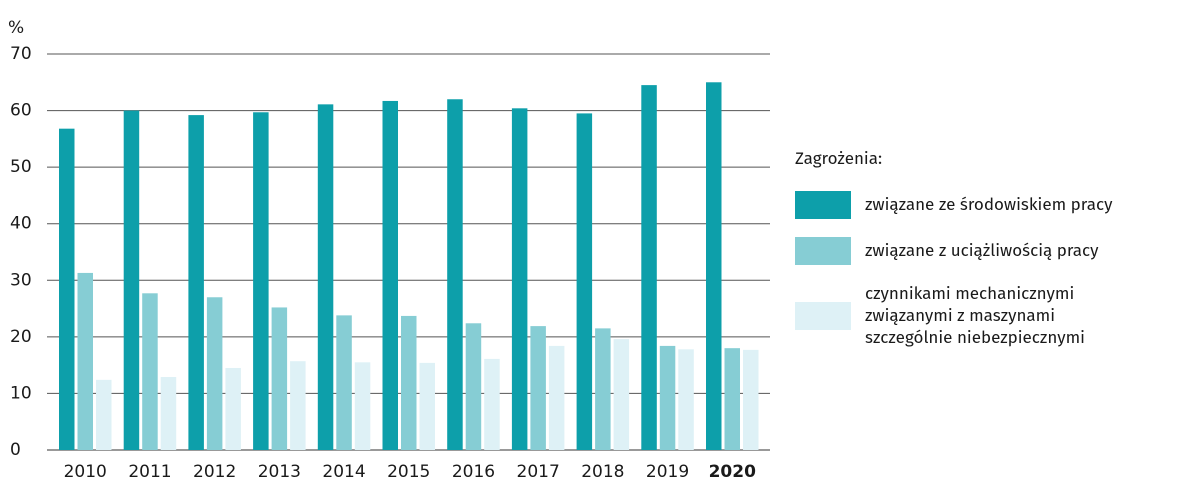  What do you see at coordinates (21, 280) in the screenshot?
I see `y-tick-label: 30` at bounding box center [21, 280].